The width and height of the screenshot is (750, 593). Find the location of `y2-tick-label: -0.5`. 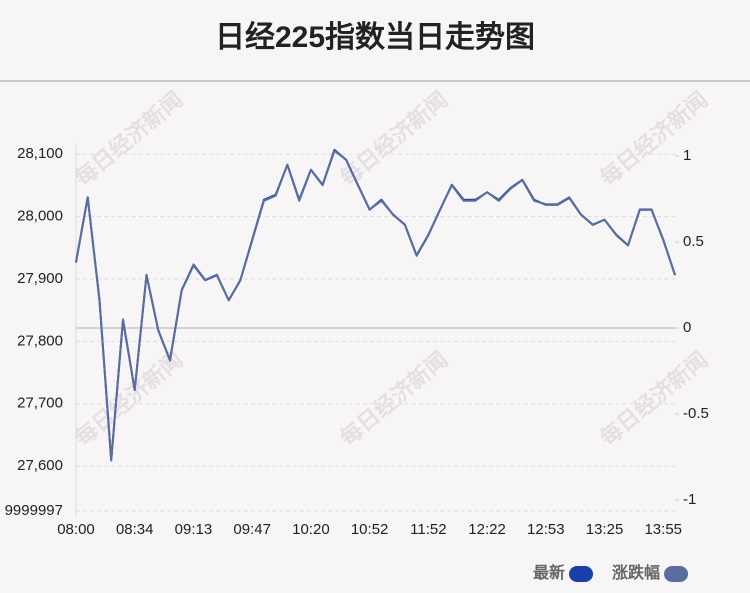

y2-tick-label: -0.5 is located at coordinates (696, 413).